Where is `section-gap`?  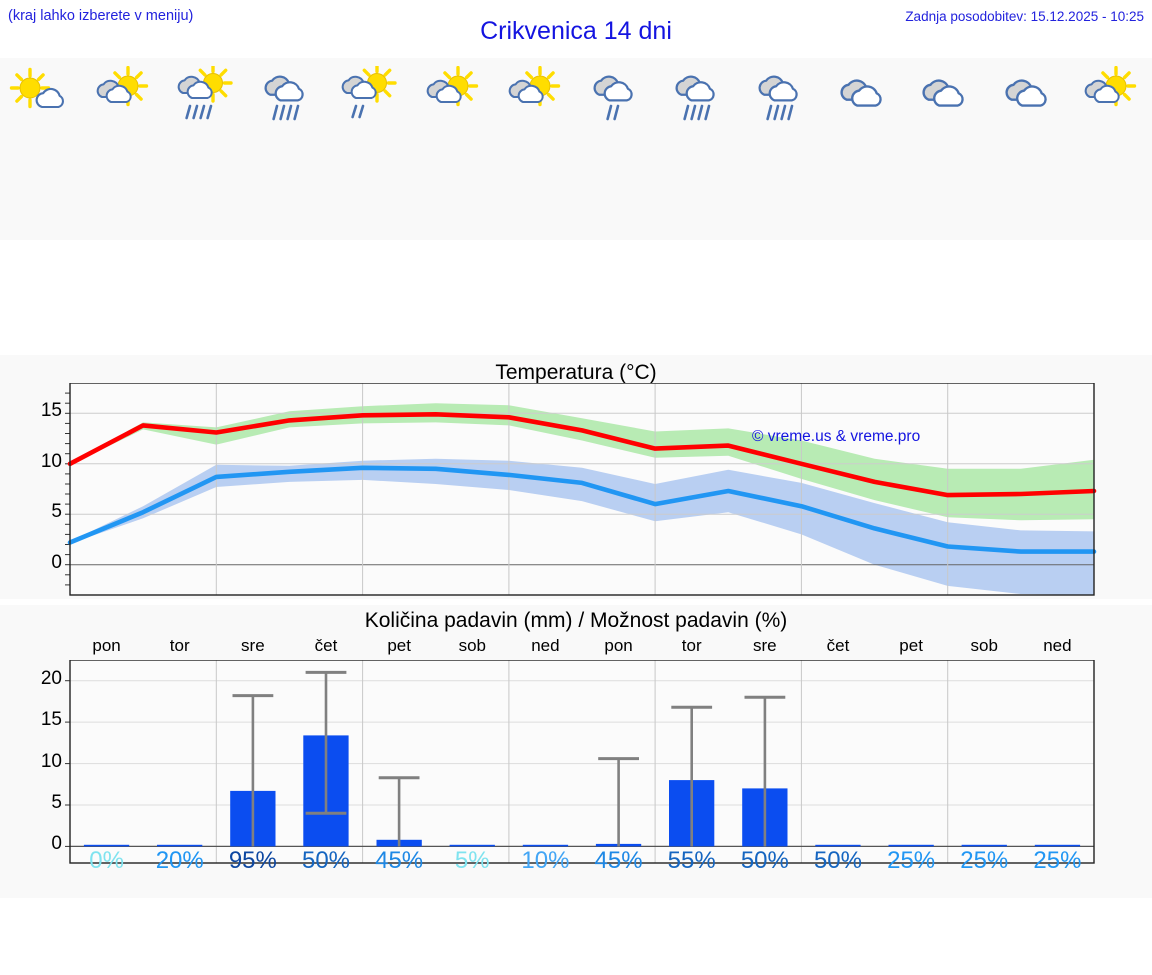
section-gap is located at coordinates (576, 297).